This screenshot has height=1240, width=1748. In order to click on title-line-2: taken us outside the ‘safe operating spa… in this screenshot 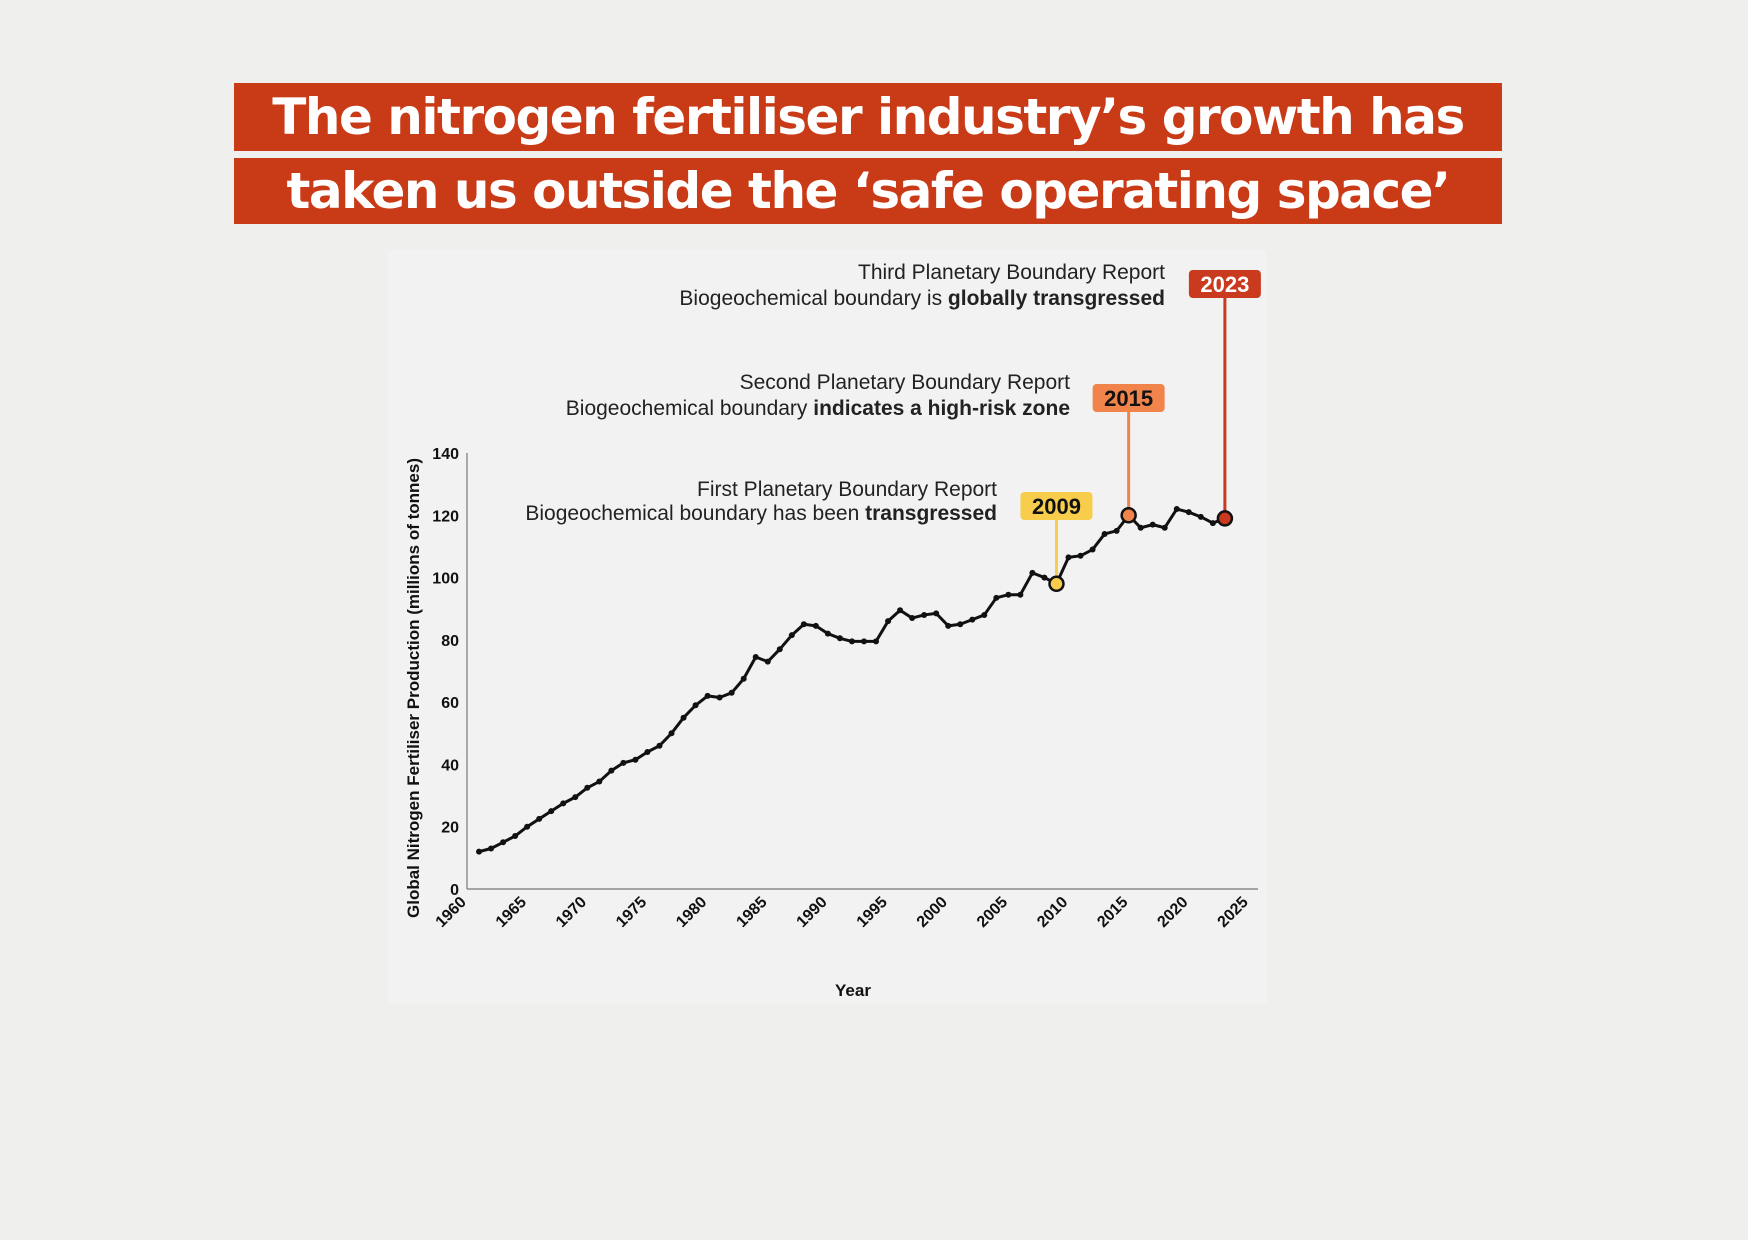, I will do `click(868, 191)`.